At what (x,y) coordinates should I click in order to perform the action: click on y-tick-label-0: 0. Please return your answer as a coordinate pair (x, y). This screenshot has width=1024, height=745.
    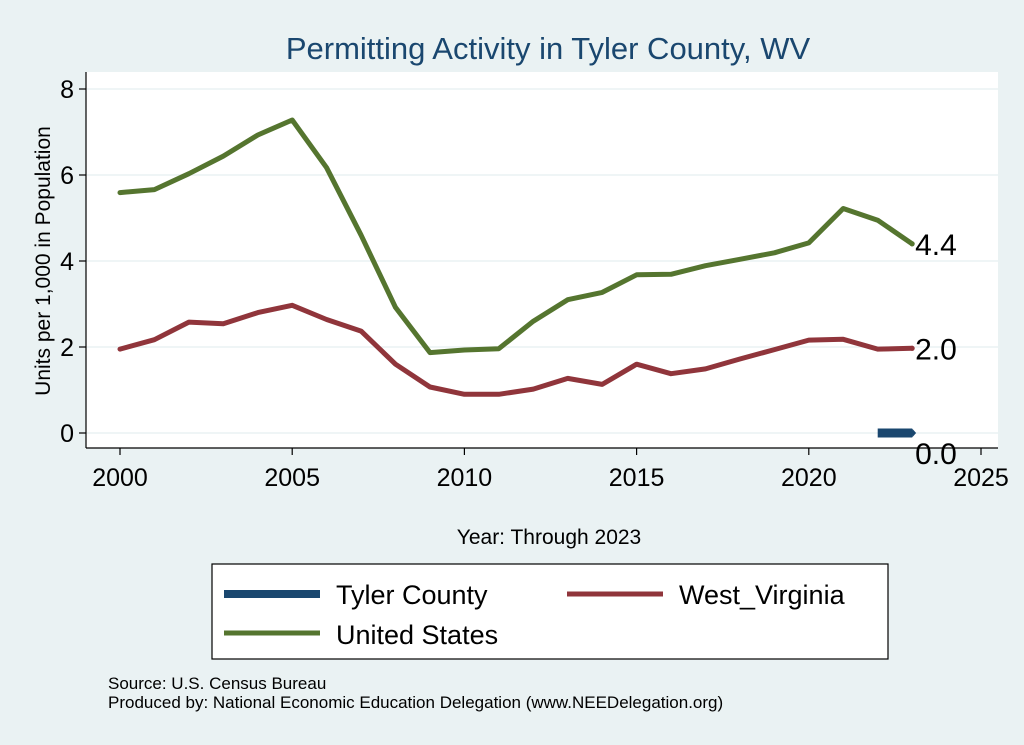
    Looking at the image, I should click on (67, 434).